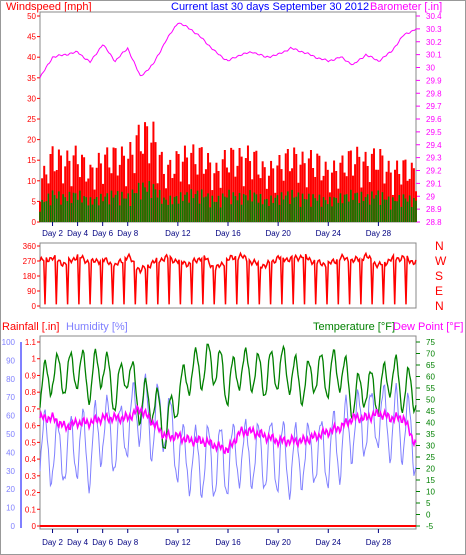  What do you see at coordinates (434, 42) in the screenshot?
I see `barometer-tick-label: 30.2` at bounding box center [434, 42].